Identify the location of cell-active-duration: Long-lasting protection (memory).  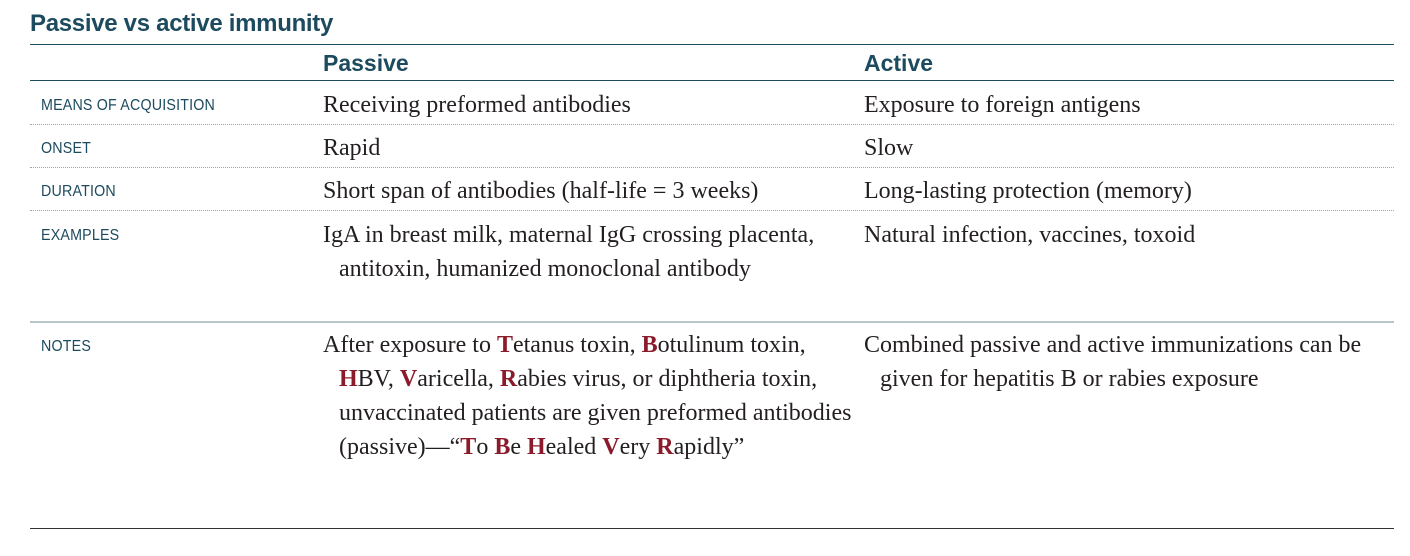
(1028, 191).